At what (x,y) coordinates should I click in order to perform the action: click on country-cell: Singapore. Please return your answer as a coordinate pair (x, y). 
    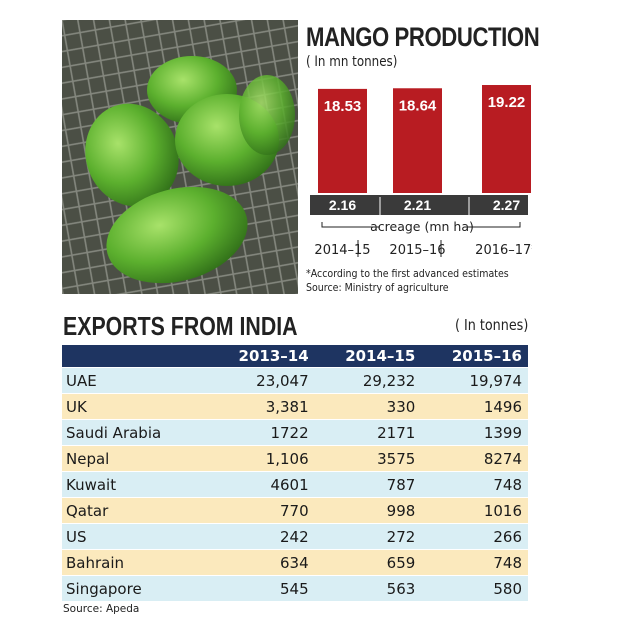
    Looking at the image, I should click on (135, 588).